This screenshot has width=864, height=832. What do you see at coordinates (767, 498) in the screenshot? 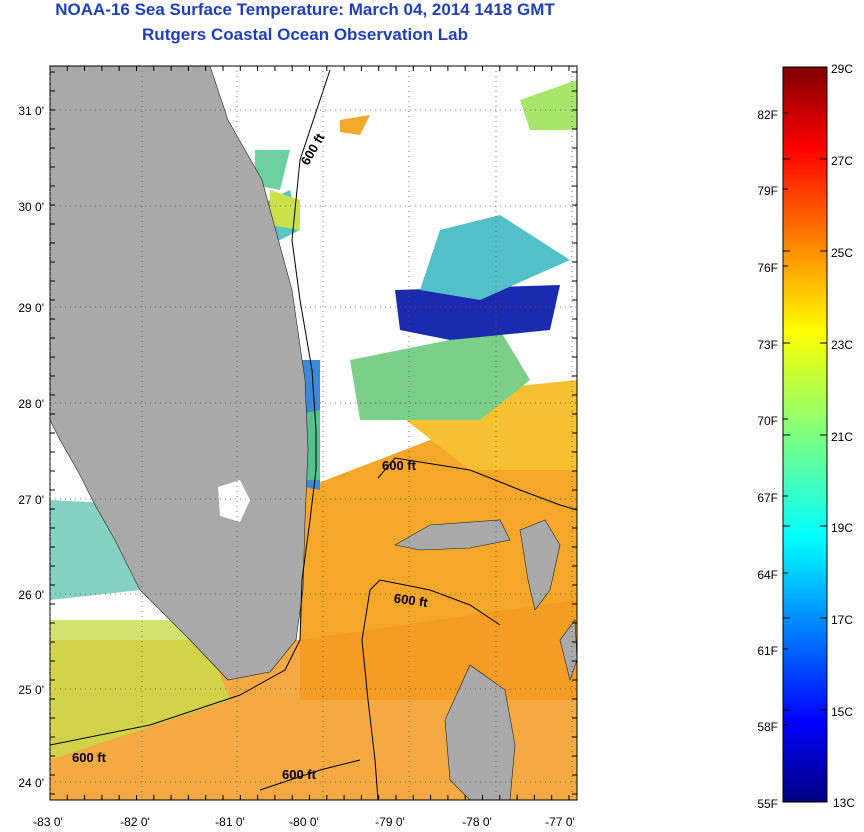
I see `colorbar-fahrenheit-label: 67F` at bounding box center [767, 498].